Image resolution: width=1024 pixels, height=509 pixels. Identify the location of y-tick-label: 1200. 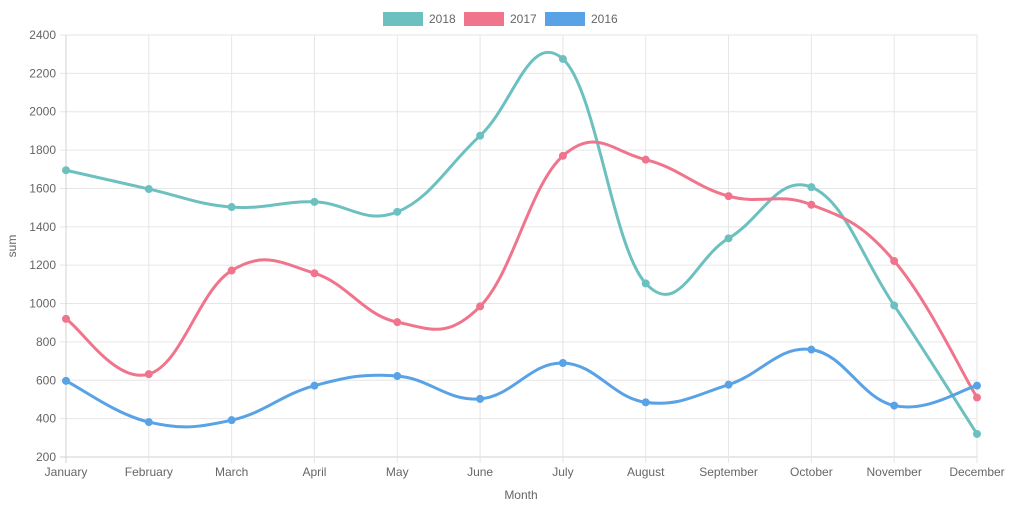
(42, 265).